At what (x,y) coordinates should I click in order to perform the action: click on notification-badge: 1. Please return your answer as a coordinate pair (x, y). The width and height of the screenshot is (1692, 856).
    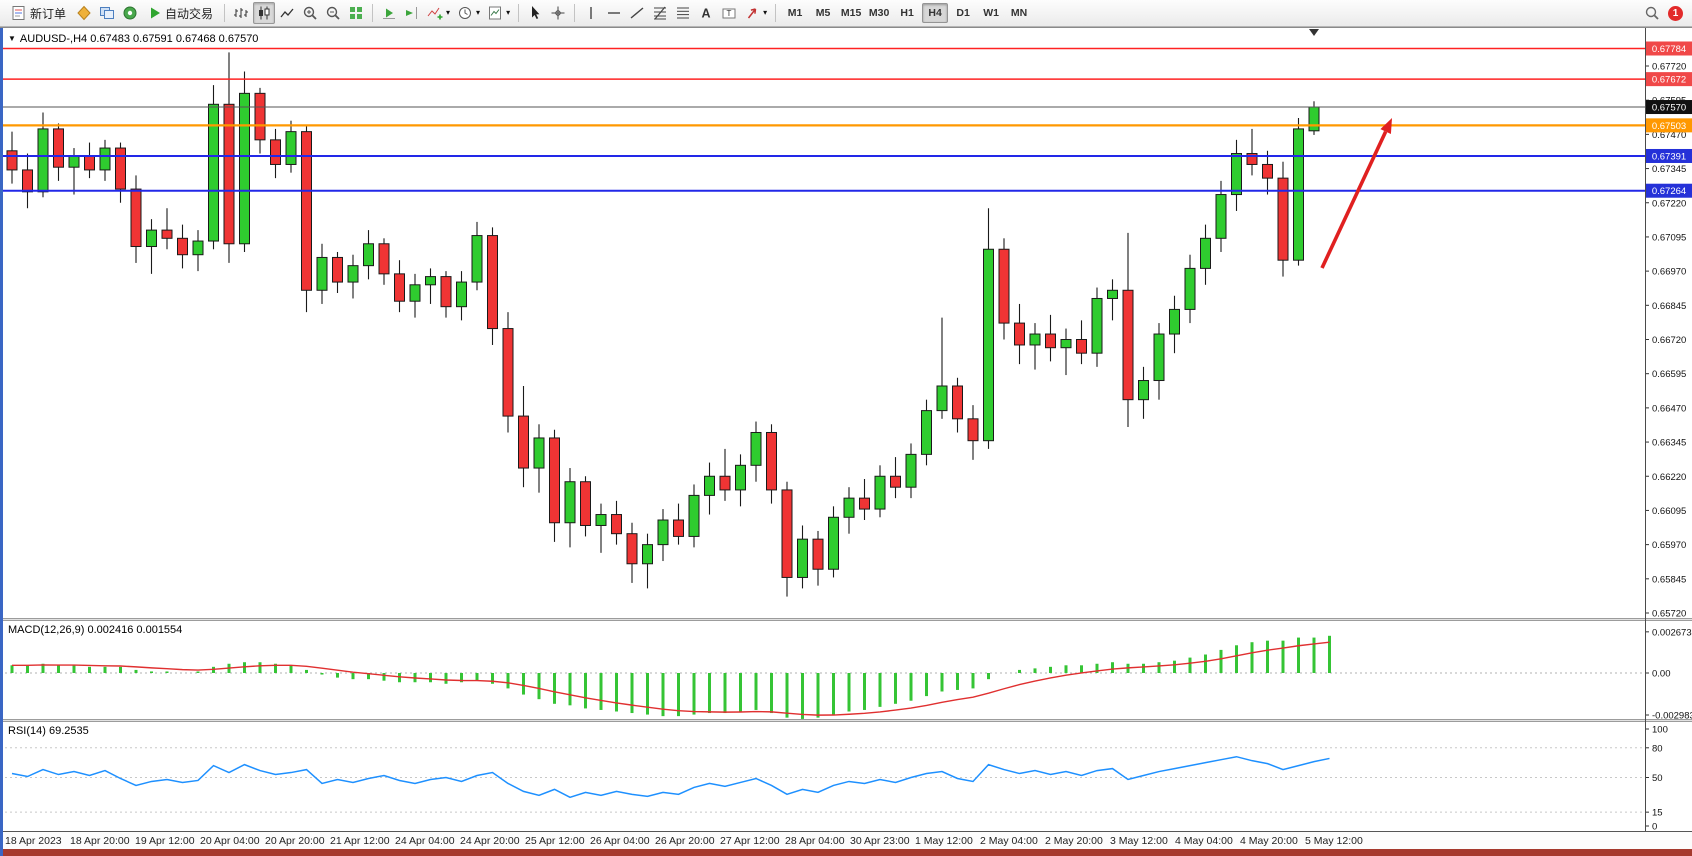
    Looking at the image, I should click on (1675, 13).